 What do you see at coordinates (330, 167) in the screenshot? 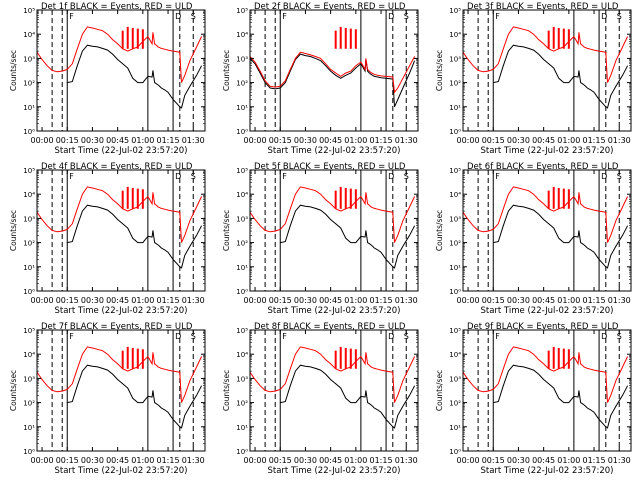
I see `panel-title: Det 5f BLACK = Events, RED = ULD` at bounding box center [330, 167].